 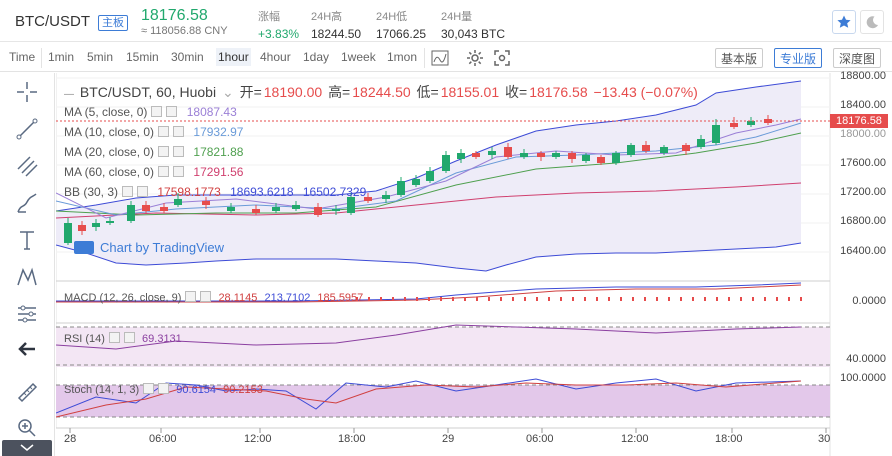 What do you see at coordinates (401, 26) in the screenshot?
I see `stat-low: 24H低 17066.25` at bounding box center [401, 26].